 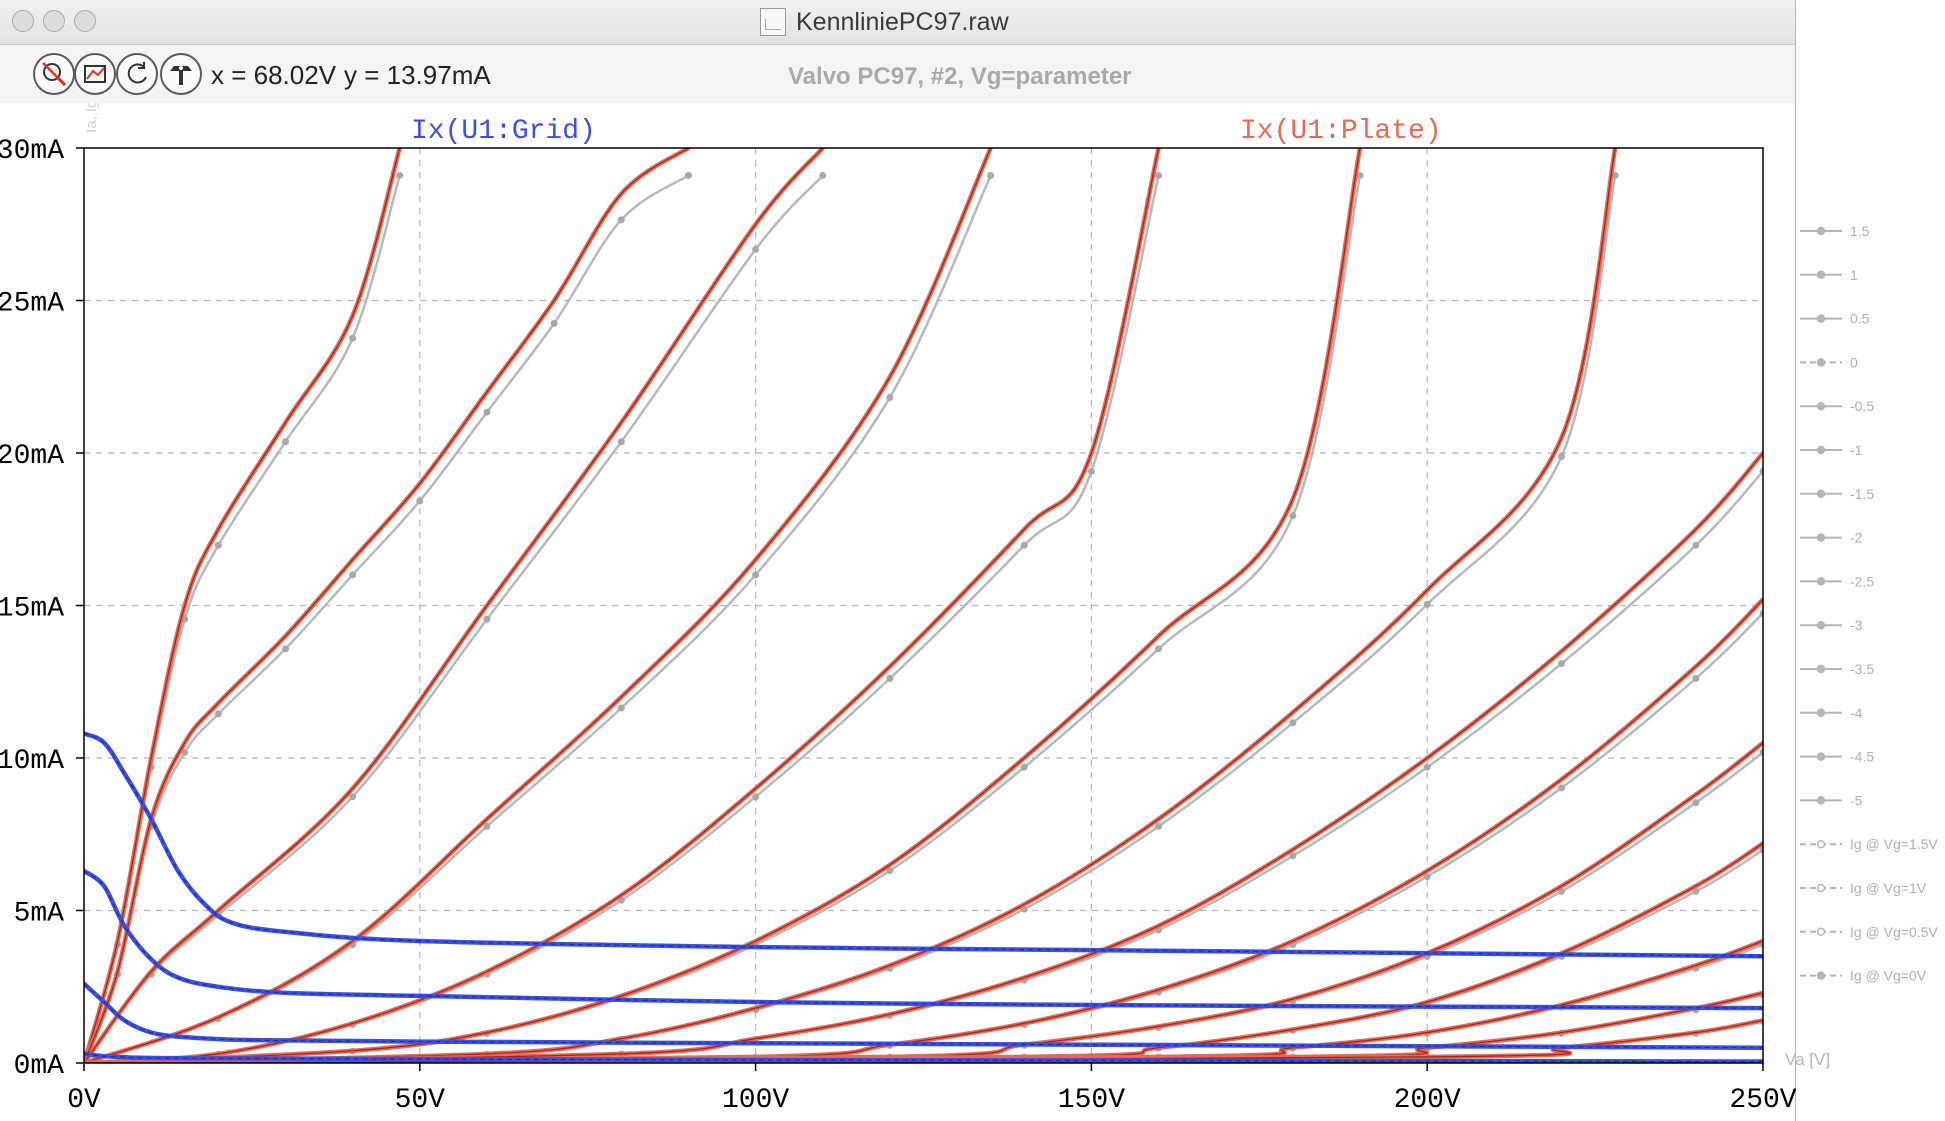 I want to click on legend-entry: -1, so click(x=1856, y=450).